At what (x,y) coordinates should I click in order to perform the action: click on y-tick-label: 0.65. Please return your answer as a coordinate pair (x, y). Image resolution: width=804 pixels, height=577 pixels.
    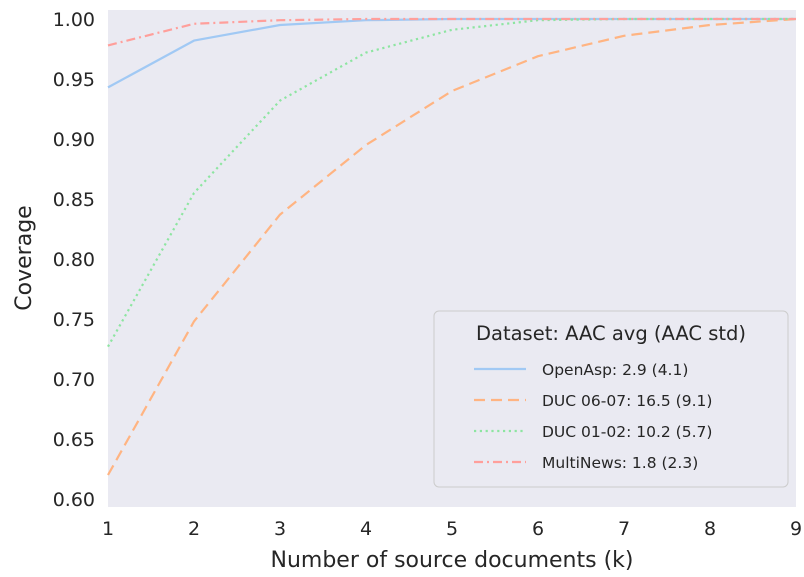
    Looking at the image, I should click on (74, 440).